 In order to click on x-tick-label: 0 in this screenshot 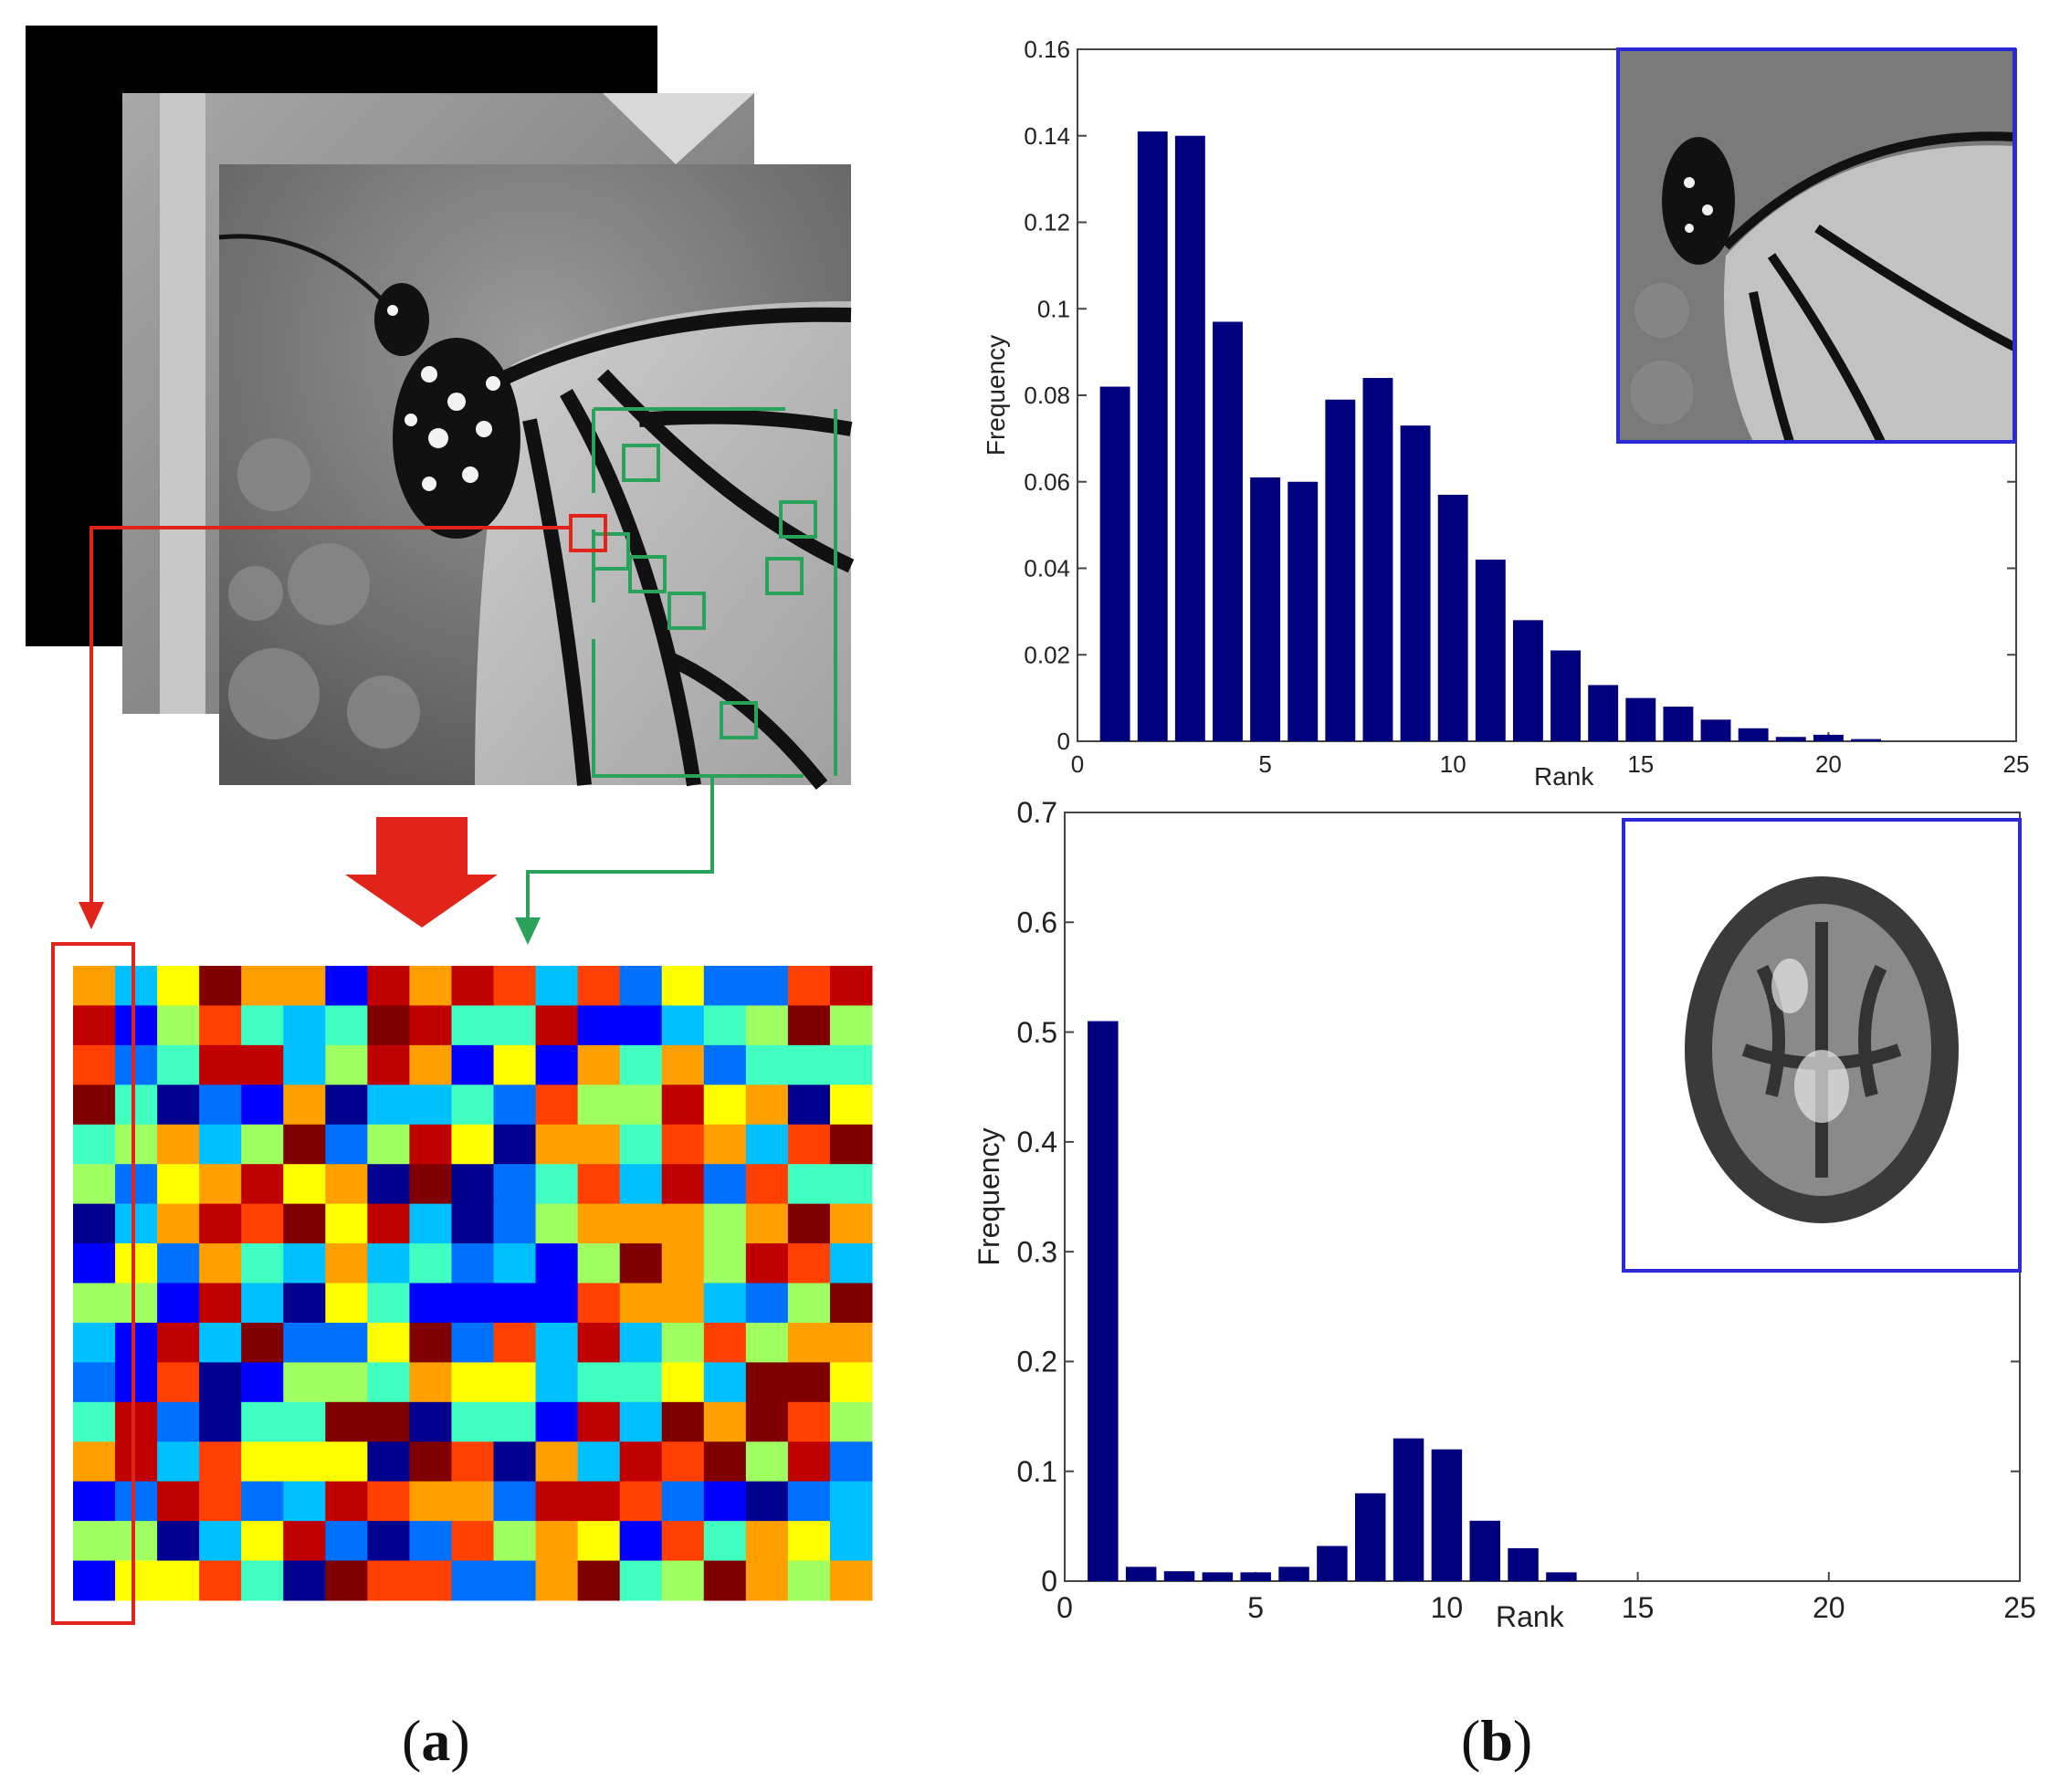, I will do `click(1077, 764)`.